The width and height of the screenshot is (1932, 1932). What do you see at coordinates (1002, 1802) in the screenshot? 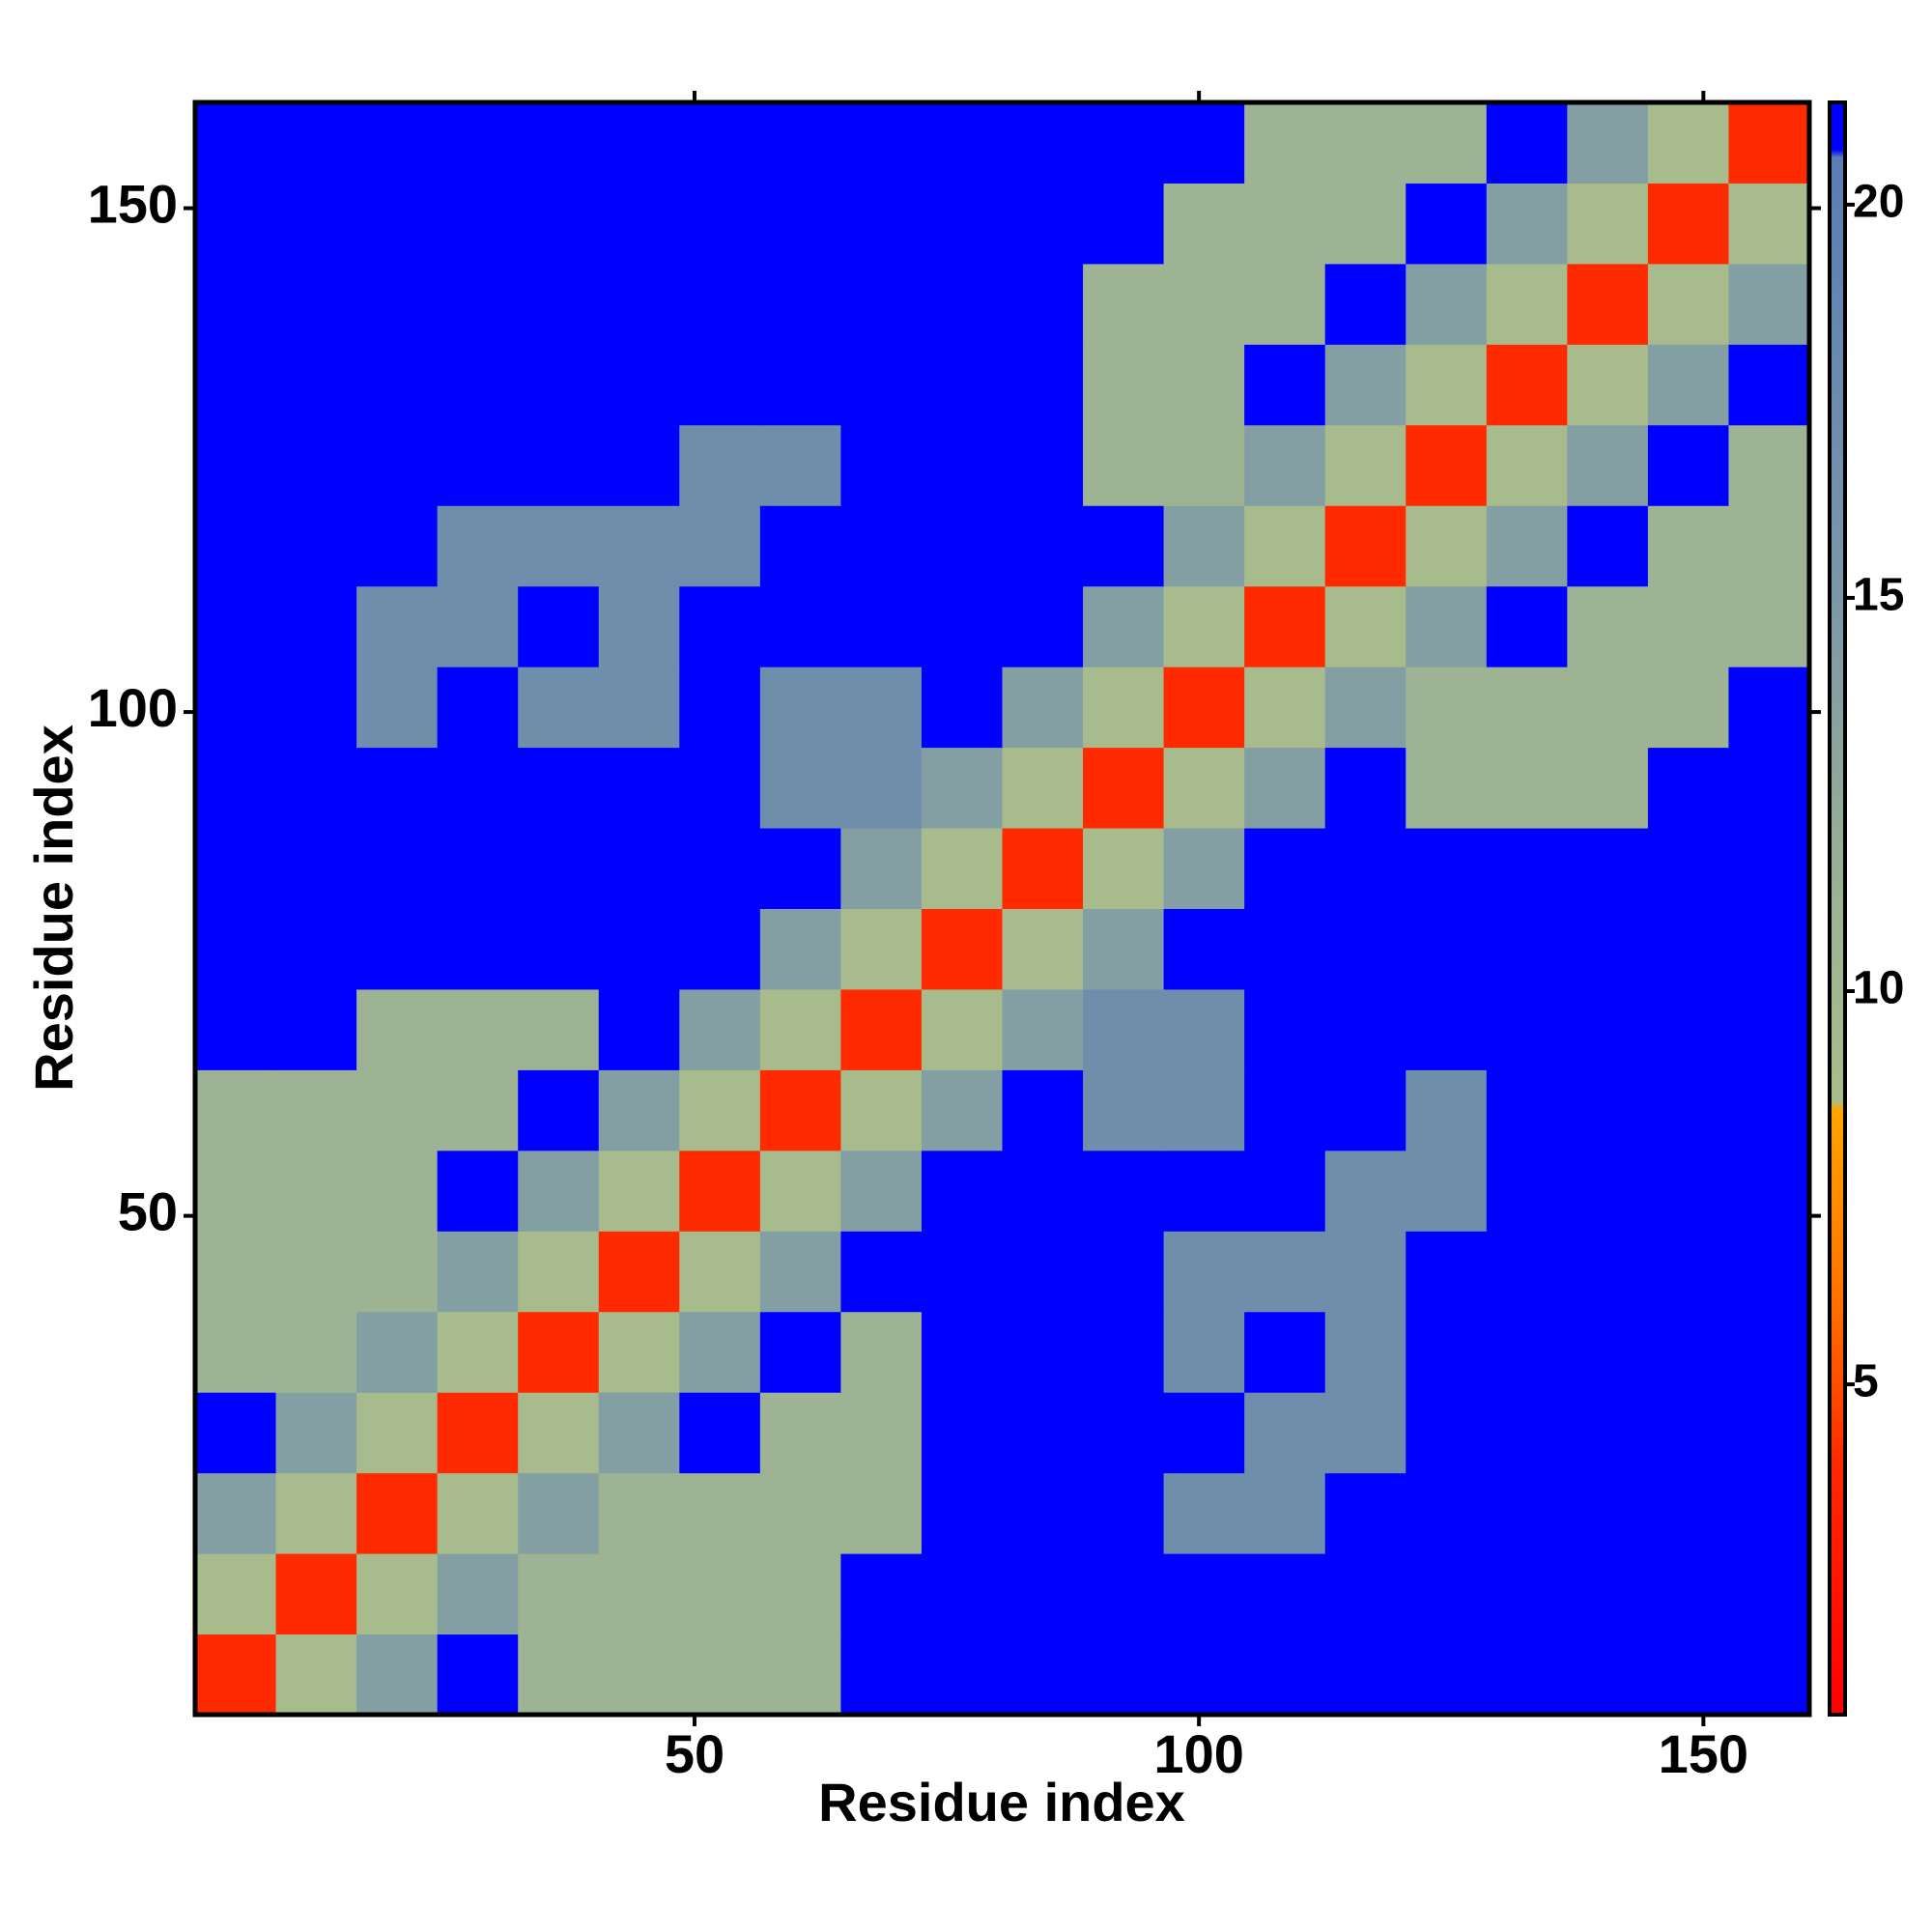
I see `x-axis-title: Residue index` at bounding box center [1002, 1802].